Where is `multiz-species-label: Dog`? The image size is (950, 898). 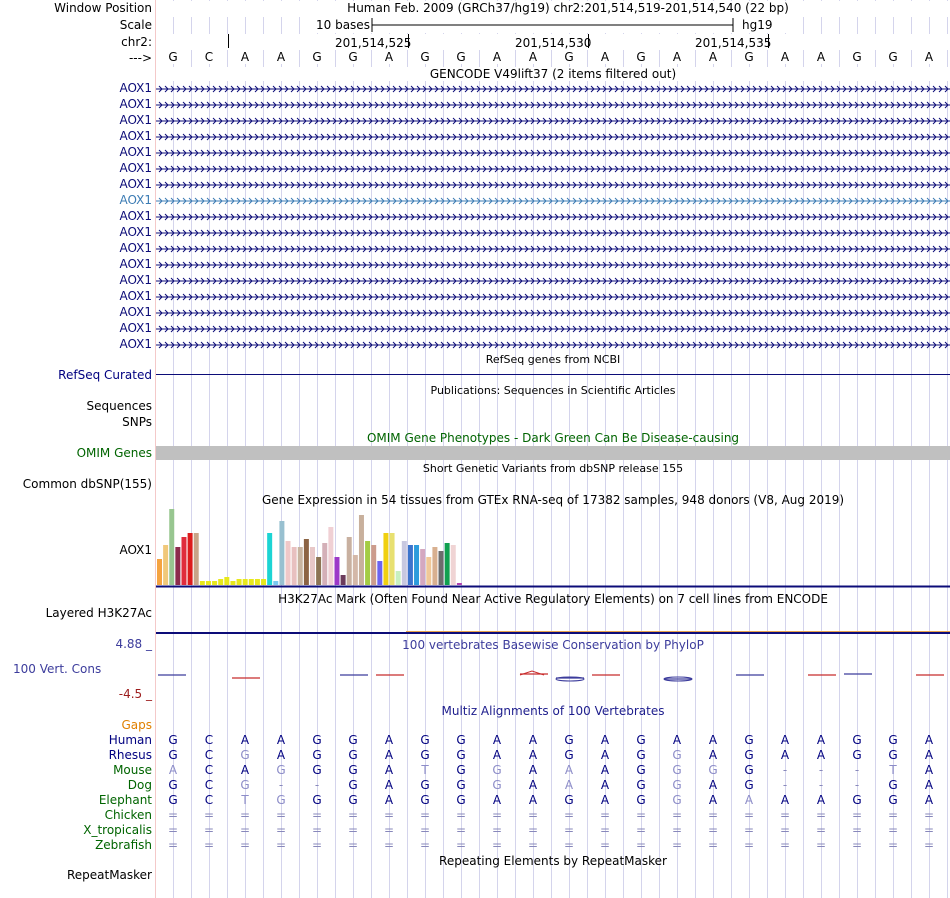
multiz-species-label: Dog is located at coordinates (139, 785).